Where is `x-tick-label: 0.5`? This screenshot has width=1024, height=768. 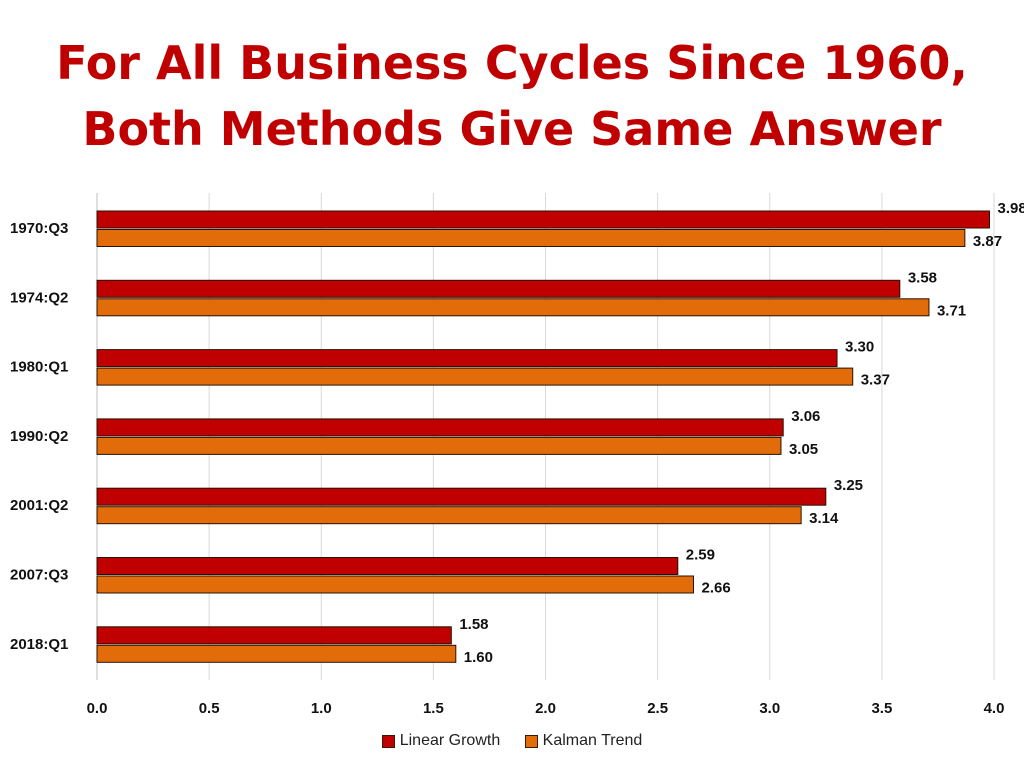
x-tick-label: 0.5 is located at coordinates (209, 708).